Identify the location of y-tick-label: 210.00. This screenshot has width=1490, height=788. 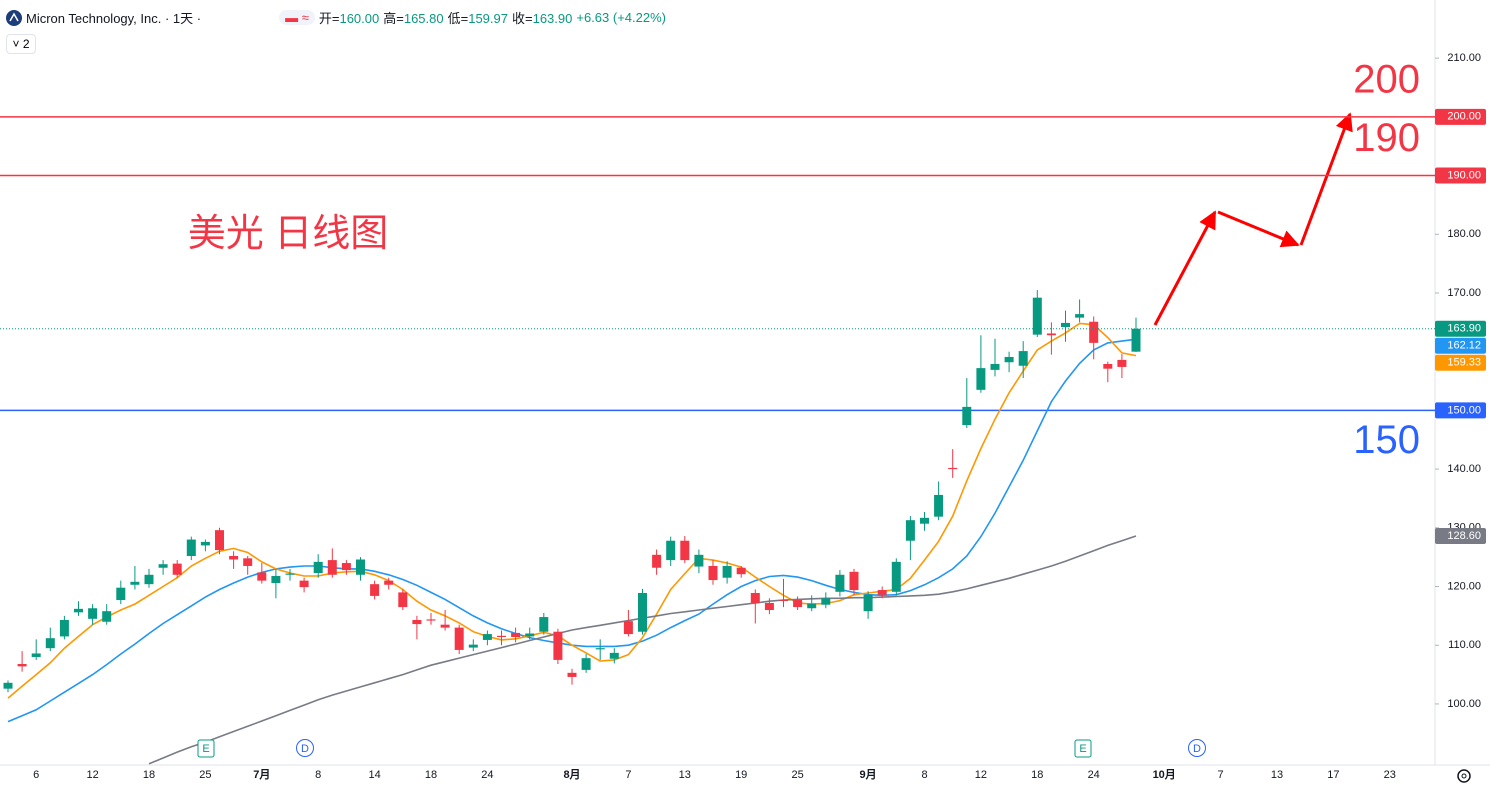
(1464, 58).